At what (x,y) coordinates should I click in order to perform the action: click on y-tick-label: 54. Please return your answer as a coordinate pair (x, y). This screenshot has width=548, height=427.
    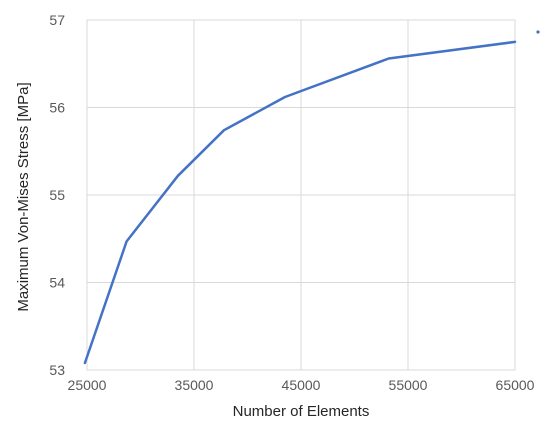
    Looking at the image, I should click on (57, 283).